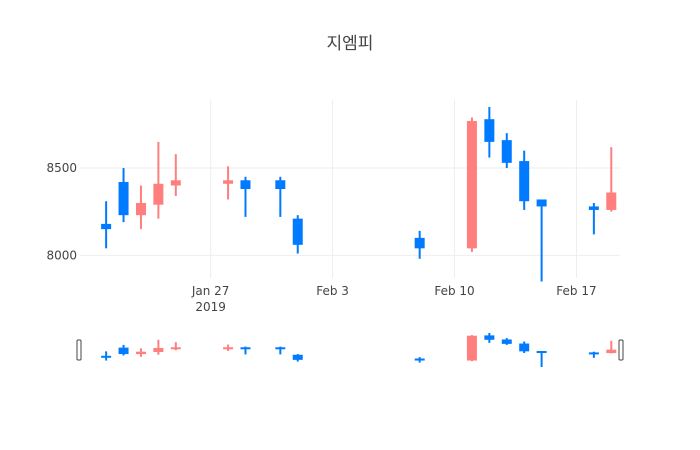 The height and width of the screenshot is (450, 700). What do you see at coordinates (79, 350) in the screenshot?
I see `range-slider-left-handle` at bounding box center [79, 350].